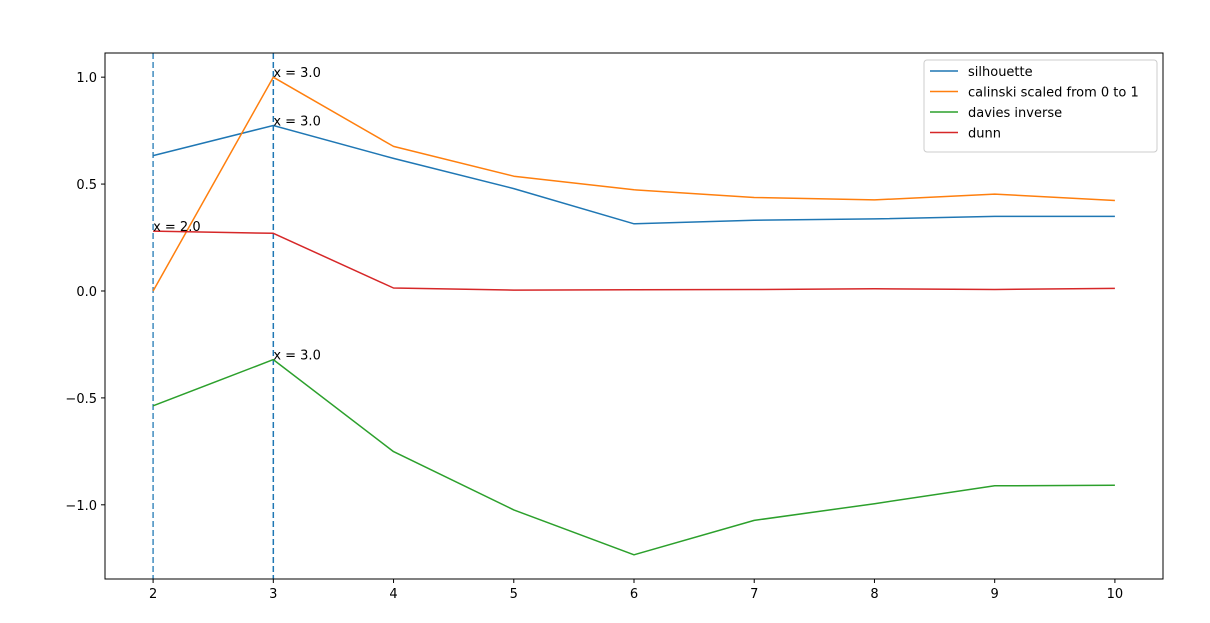 The image size is (1210, 623). Describe the element at coordinates (1115, 594) in the screenshot. I see `x-tick-label: 10` at that location.